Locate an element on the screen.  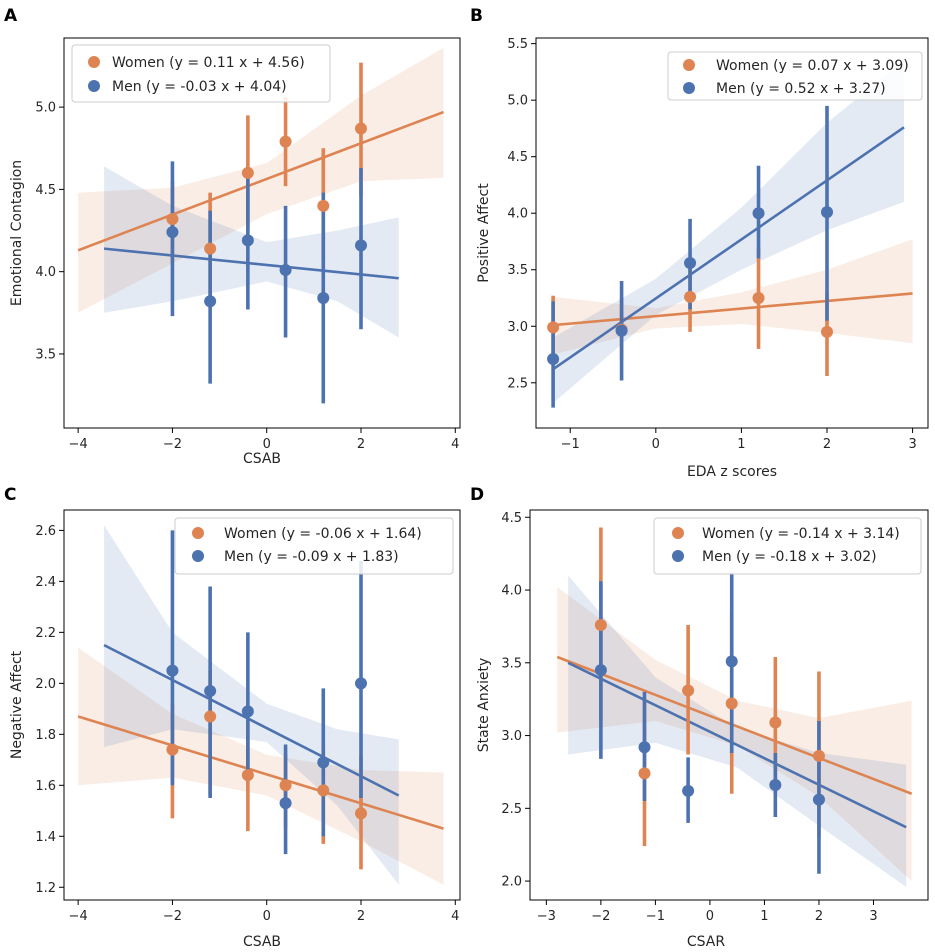
y-tick-label: 1.2 is located at coordinates (45, 888).